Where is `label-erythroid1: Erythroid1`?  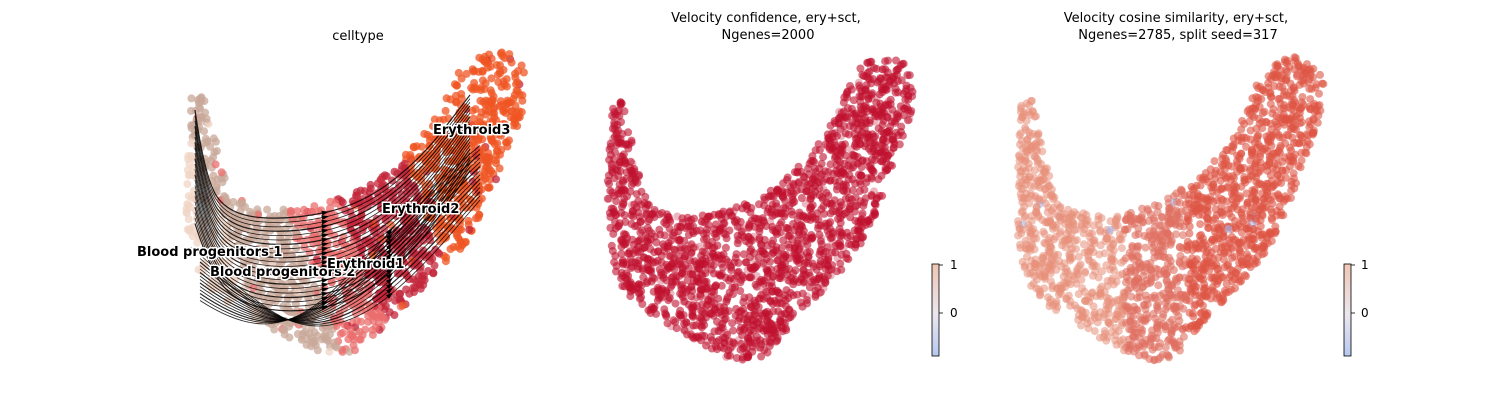
label-erythroid1: Erythroid1 is located at coordinates (365, 264).